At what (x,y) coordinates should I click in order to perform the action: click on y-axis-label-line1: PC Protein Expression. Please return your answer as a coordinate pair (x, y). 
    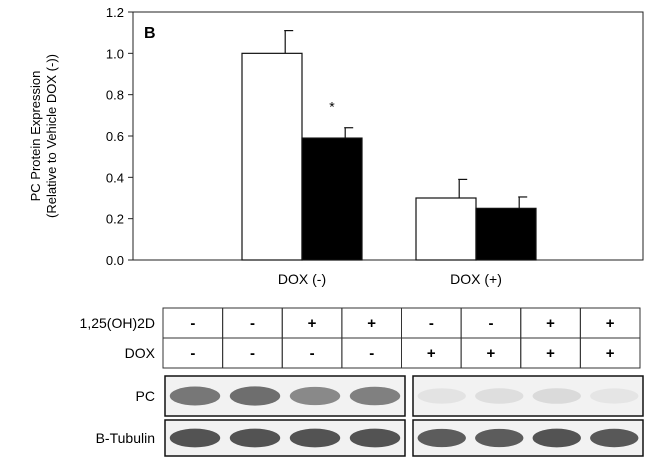
    Looking at the image, I should click on (35, 136).